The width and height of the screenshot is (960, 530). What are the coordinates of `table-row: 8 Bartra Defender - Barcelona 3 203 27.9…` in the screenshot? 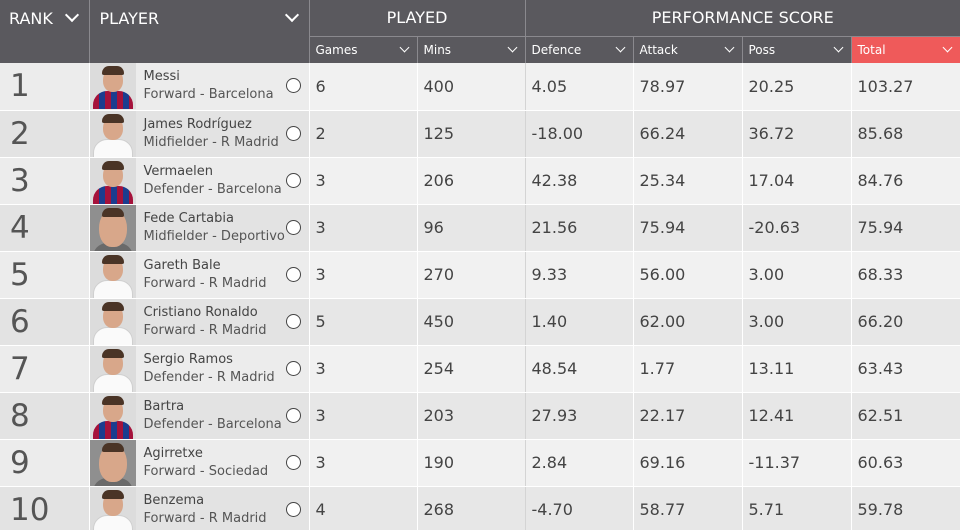 It's located at (480, 416).